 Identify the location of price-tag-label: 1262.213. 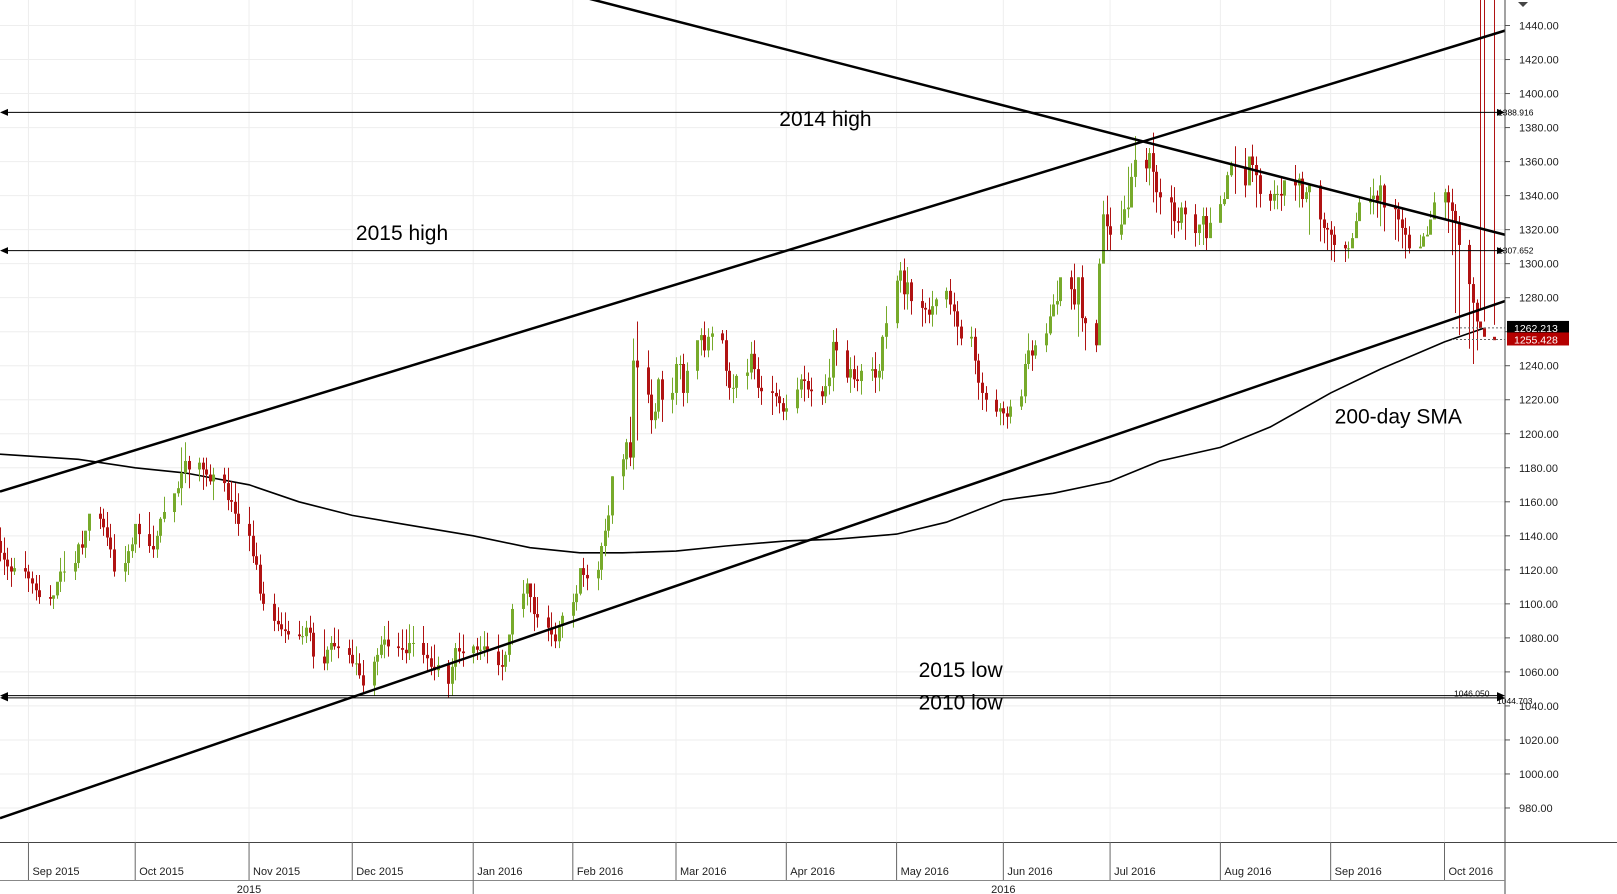
(1536, 329).